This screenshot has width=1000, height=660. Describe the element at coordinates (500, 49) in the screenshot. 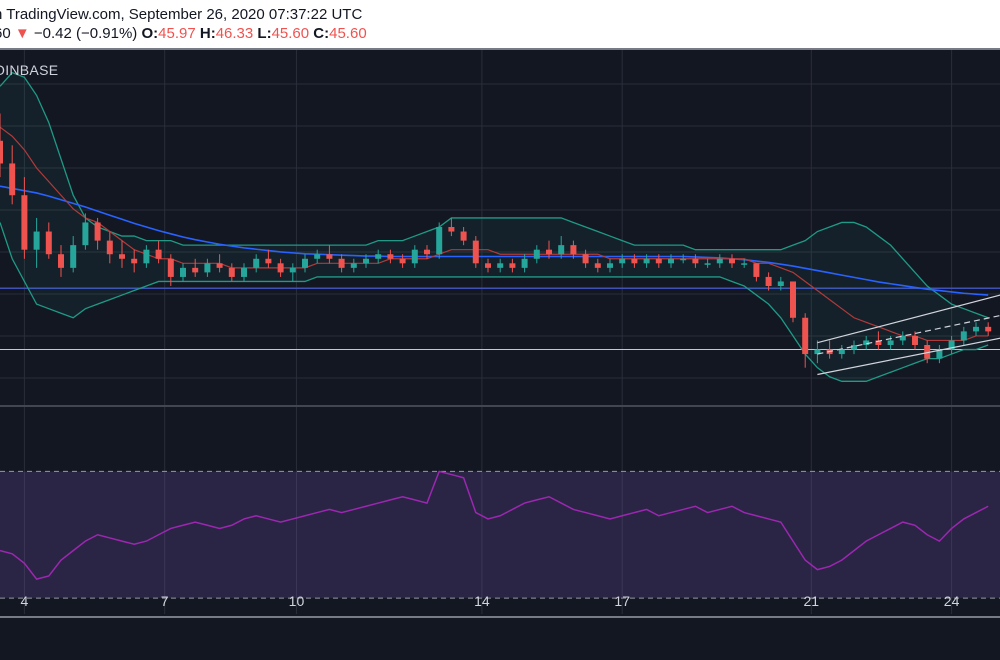

I see `header-divider` at that location.